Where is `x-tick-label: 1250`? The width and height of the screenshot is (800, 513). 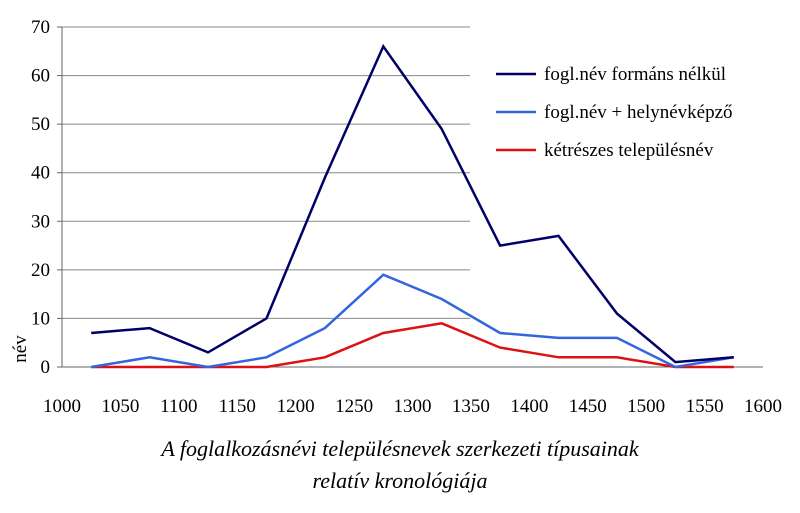
x-tick-label: 1250 is located at coordinates (354, 406).